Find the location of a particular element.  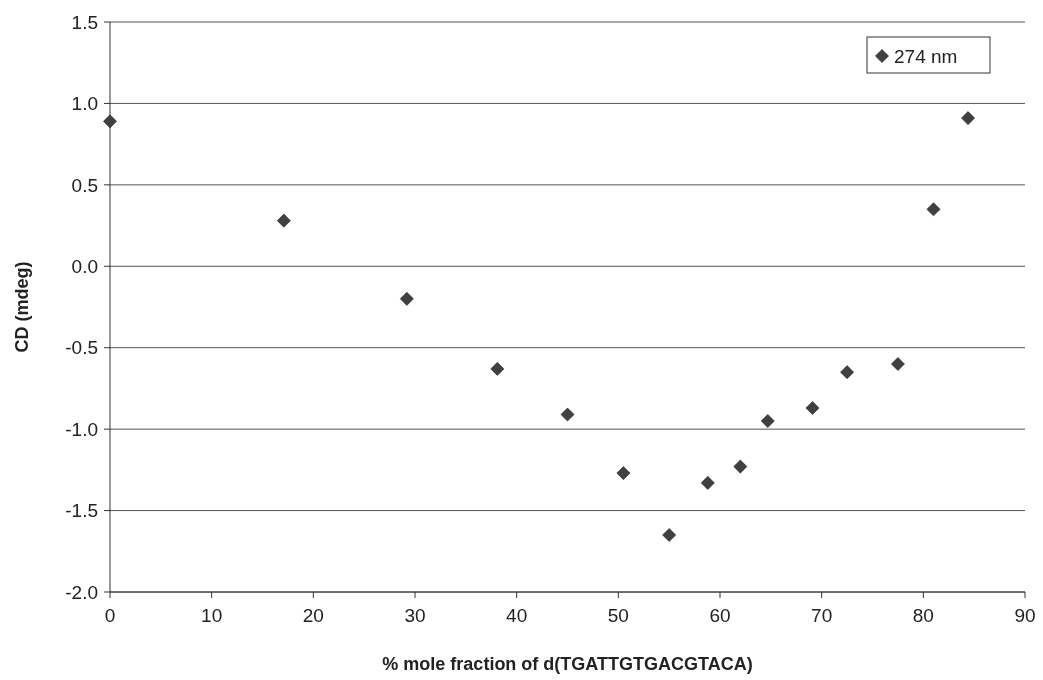

y-tick-label: -1.0 is located at coordinates (81, 429).